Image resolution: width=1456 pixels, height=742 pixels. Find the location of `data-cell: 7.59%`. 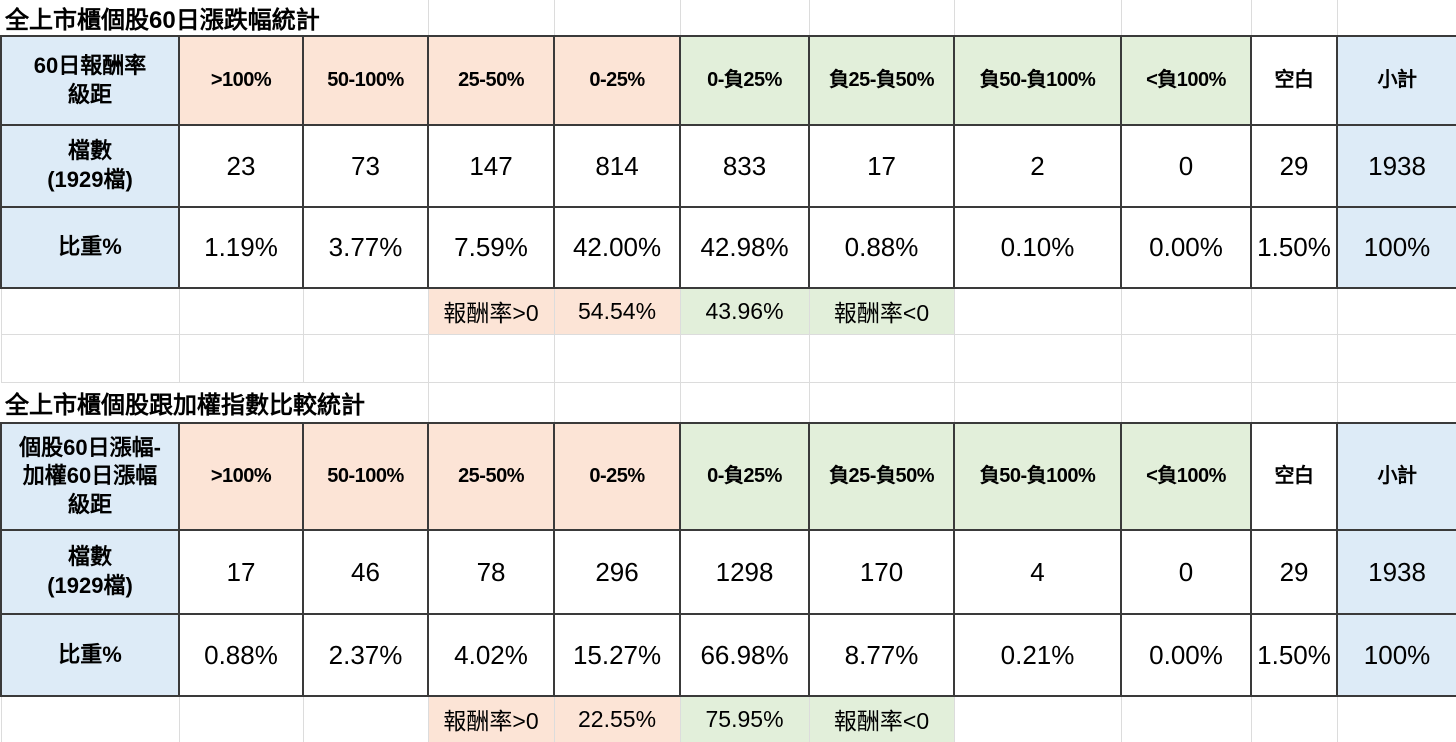

data-cell: 7.59% is located at coordinates (491, 247).